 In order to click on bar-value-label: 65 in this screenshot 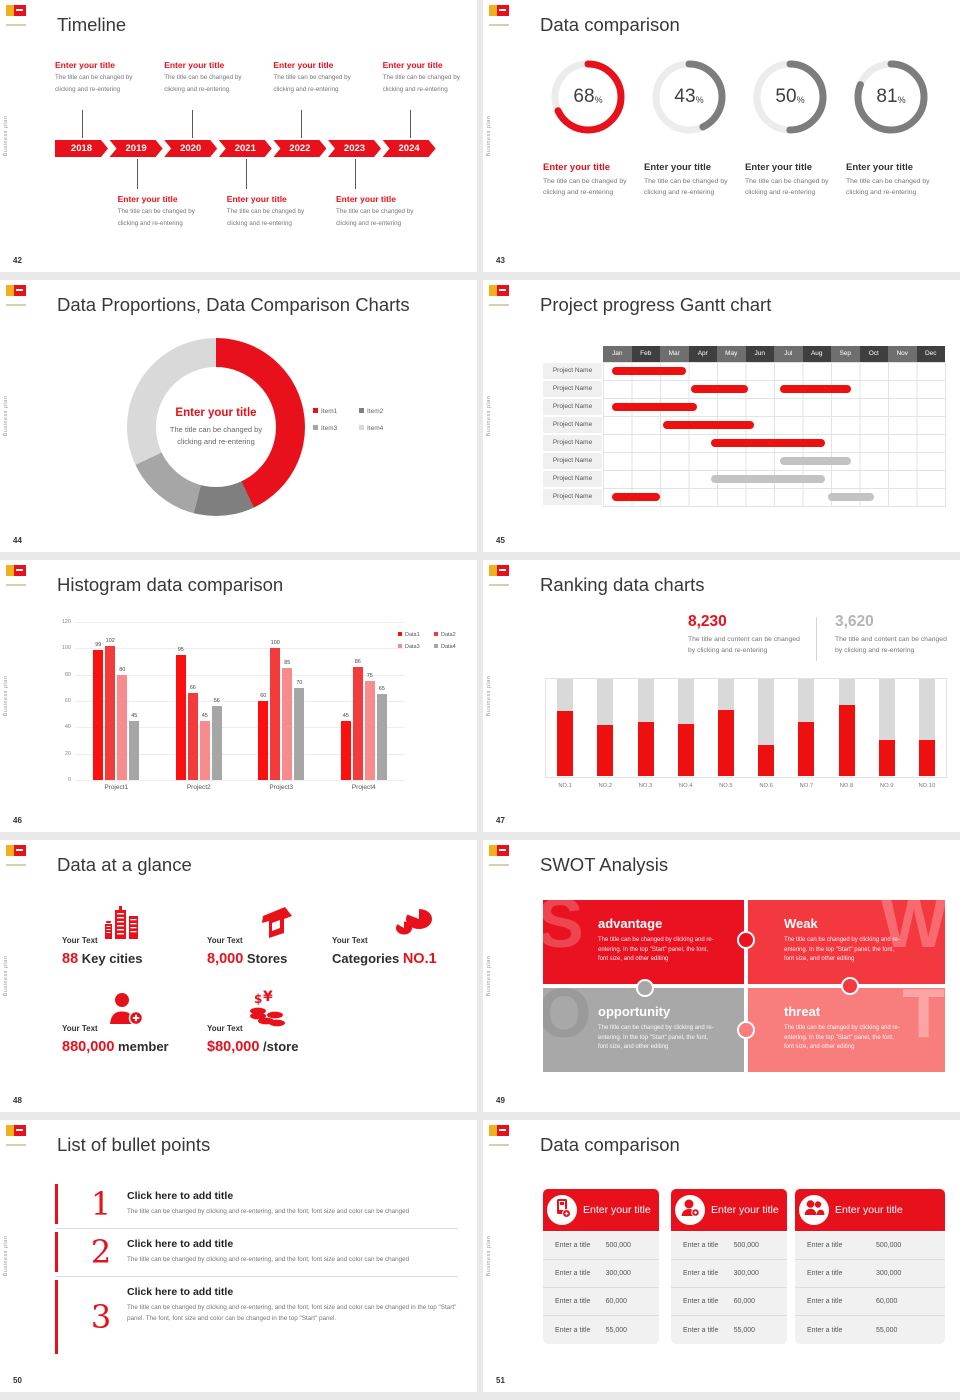, I will do `click(381, 689)`.